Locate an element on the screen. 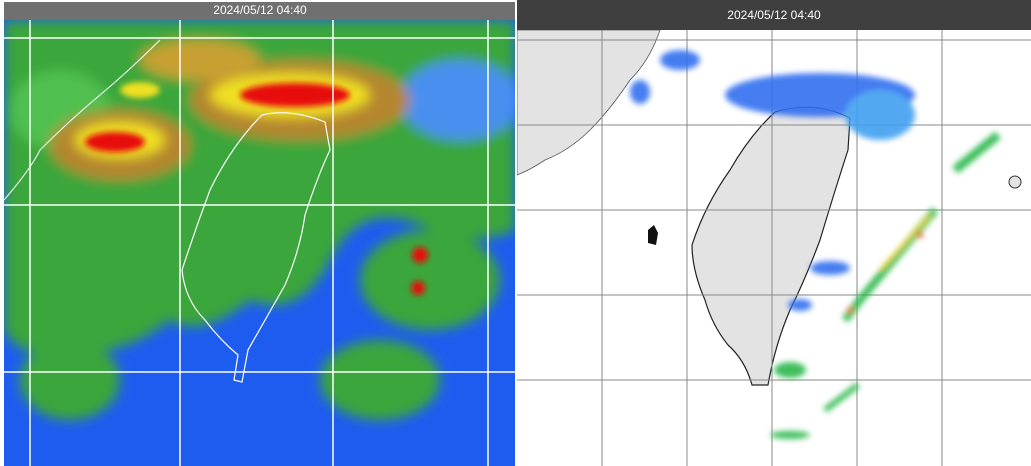 This screenshot has width=1031, height=466. islands is located at coordinates (835, 210).